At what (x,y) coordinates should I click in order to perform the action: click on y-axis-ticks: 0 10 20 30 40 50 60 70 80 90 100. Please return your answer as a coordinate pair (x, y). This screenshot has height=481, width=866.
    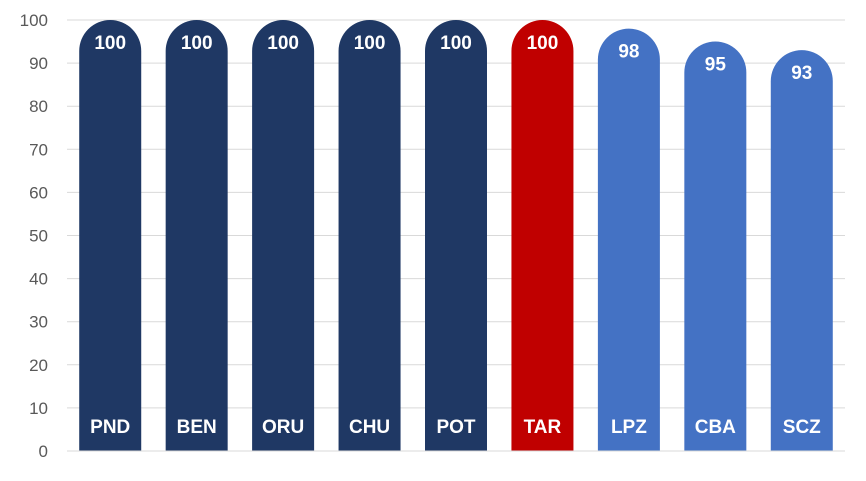
    Looking at the image, I should click on (34, 236).